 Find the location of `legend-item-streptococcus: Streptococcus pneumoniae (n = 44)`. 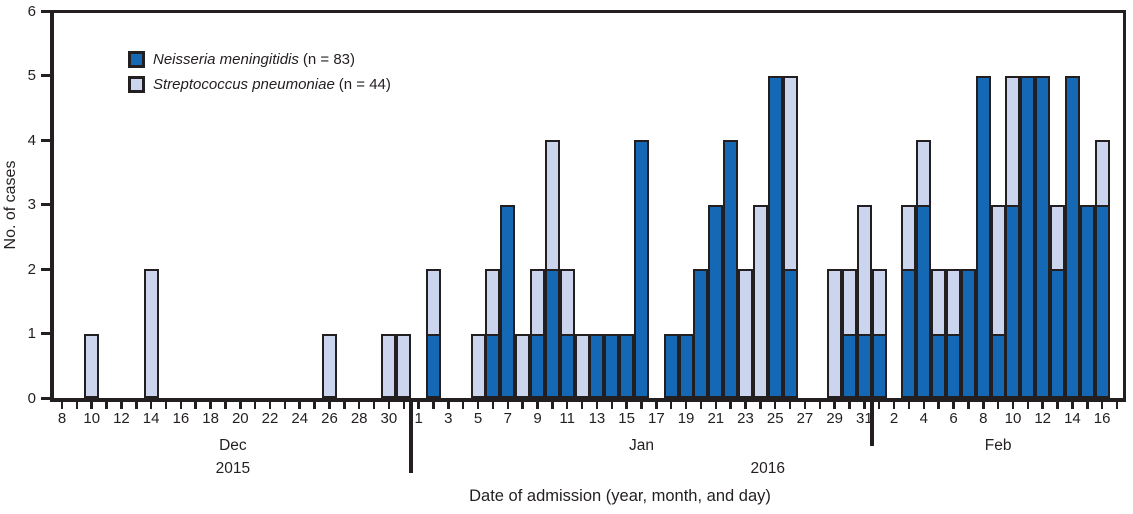

legend-item-streptococcus: Streptococcus pneumoniae (n = 44) is located at coordinates (259, 84).